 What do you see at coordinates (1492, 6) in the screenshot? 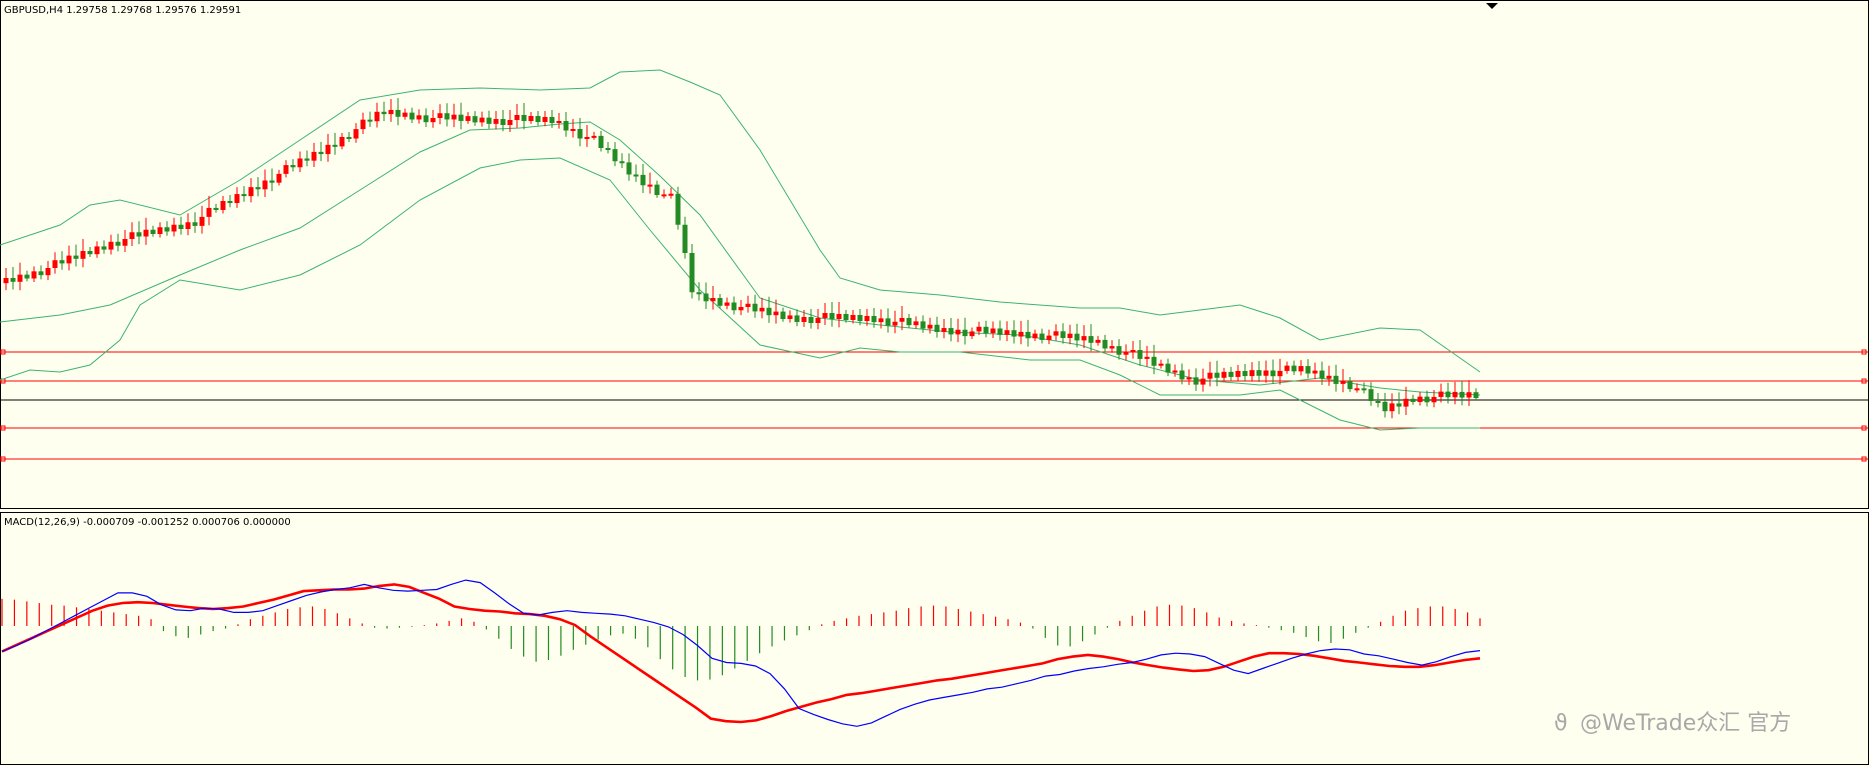
I see `shift-marker-icon` at bounding box center [1492, 6].